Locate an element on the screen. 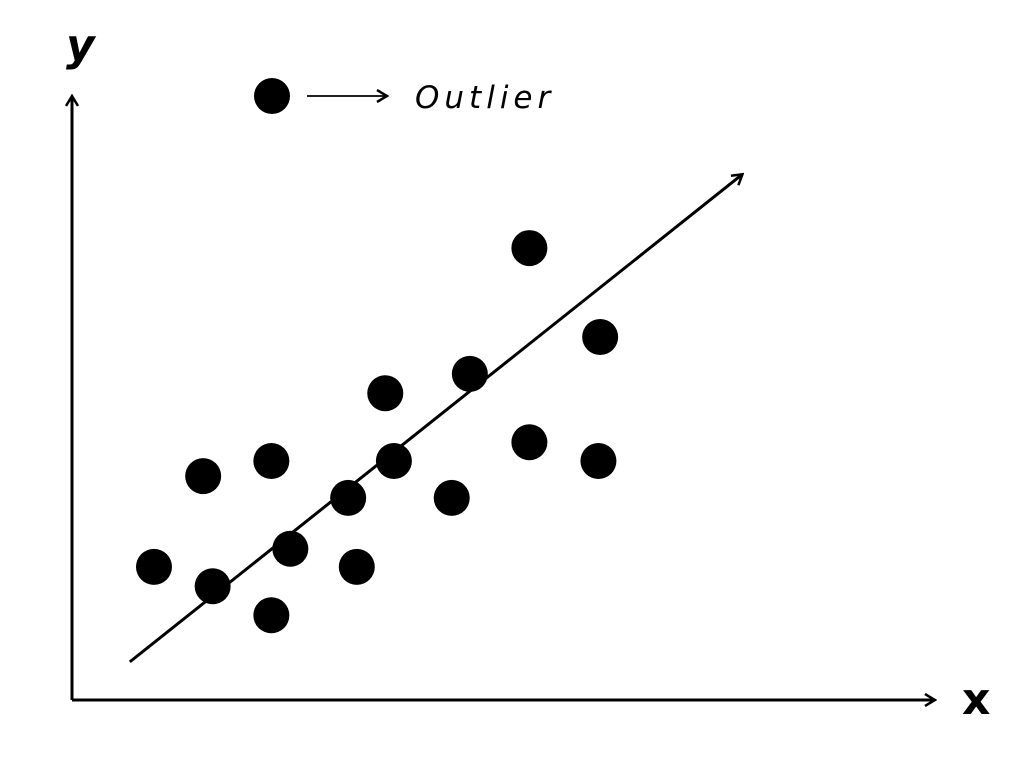 This screenshot has width=1024, height=768. x-axis-label: x is located at coordinates (976, 699).